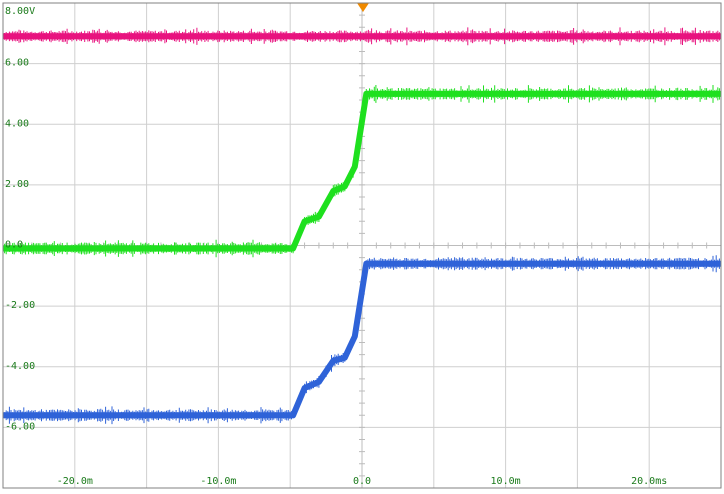  I want to click on x-tick-label: -10.0m, so click(218, 481).